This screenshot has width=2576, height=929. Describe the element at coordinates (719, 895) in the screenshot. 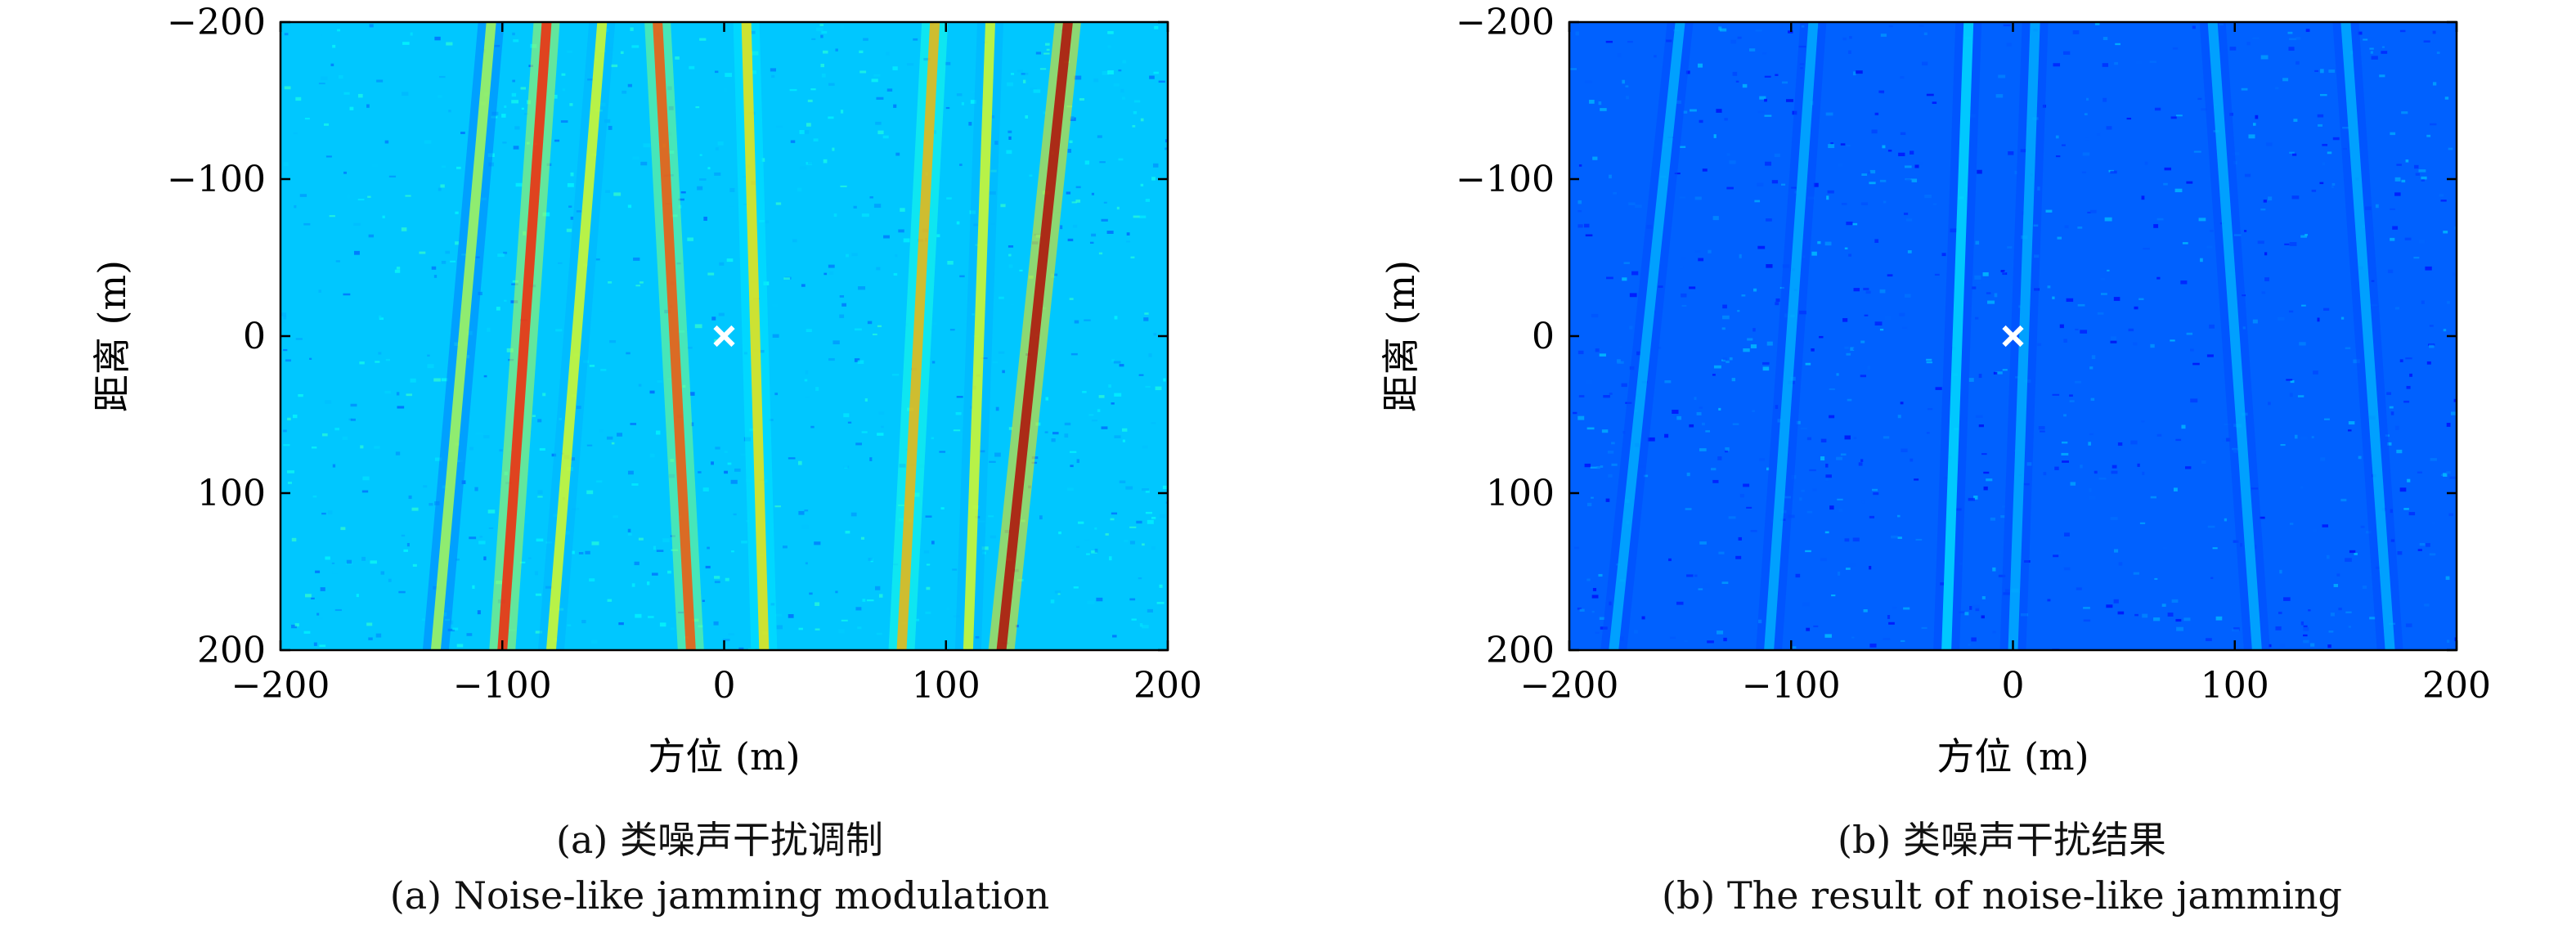

I see `caption-a-en: (a) Noise-like jamming modulation` at that location.